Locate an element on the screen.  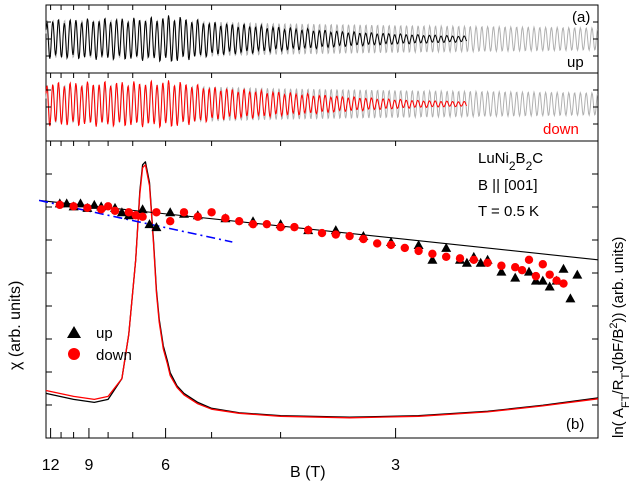
legend-up-marker is located at coordinates (74, 332).